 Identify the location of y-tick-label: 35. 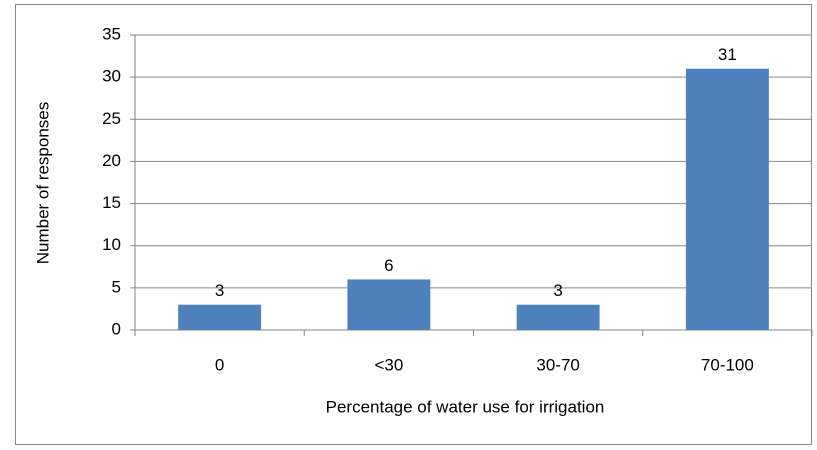
(111, 33).